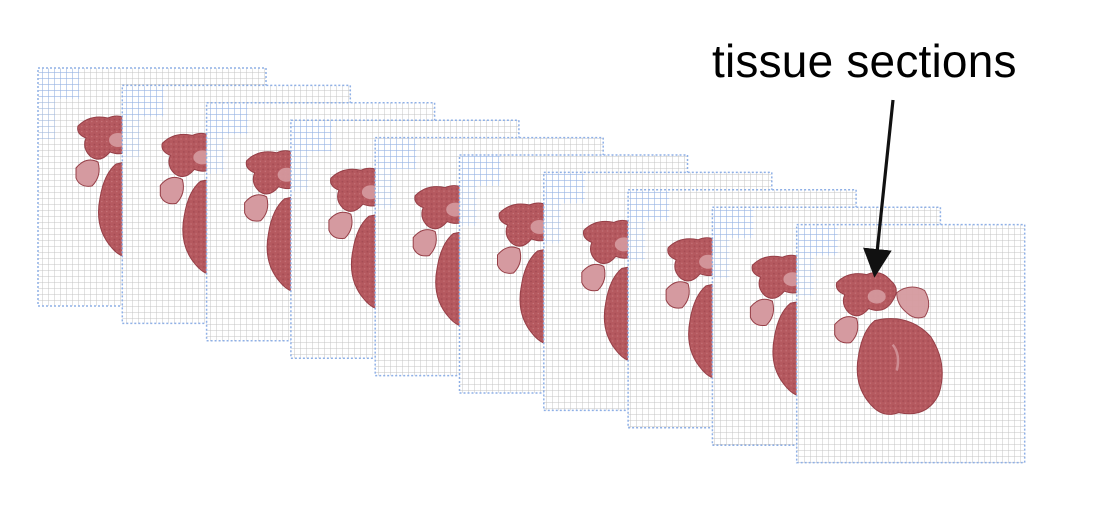 Image resolution: width=1096 pixels, height=519 pixels. I want to click on arrow-down-icon, so click(879, 188).